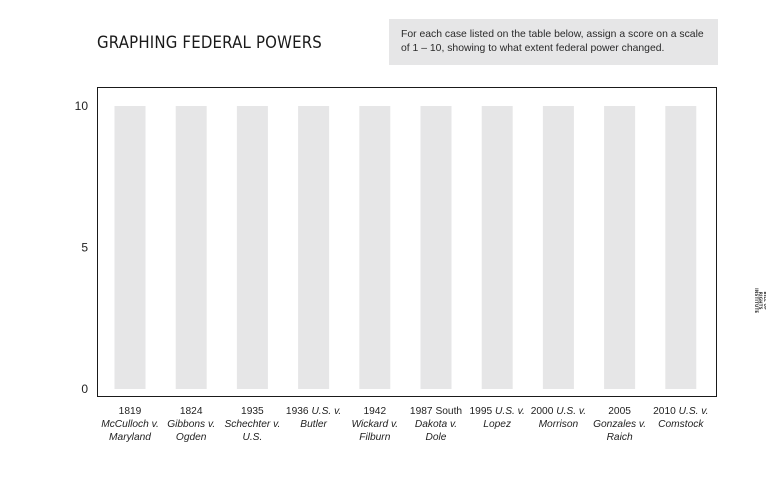 This screenshot has width=780, height=500. I want to click on x-tick-case-line: Schechter v., so click(252, 424).